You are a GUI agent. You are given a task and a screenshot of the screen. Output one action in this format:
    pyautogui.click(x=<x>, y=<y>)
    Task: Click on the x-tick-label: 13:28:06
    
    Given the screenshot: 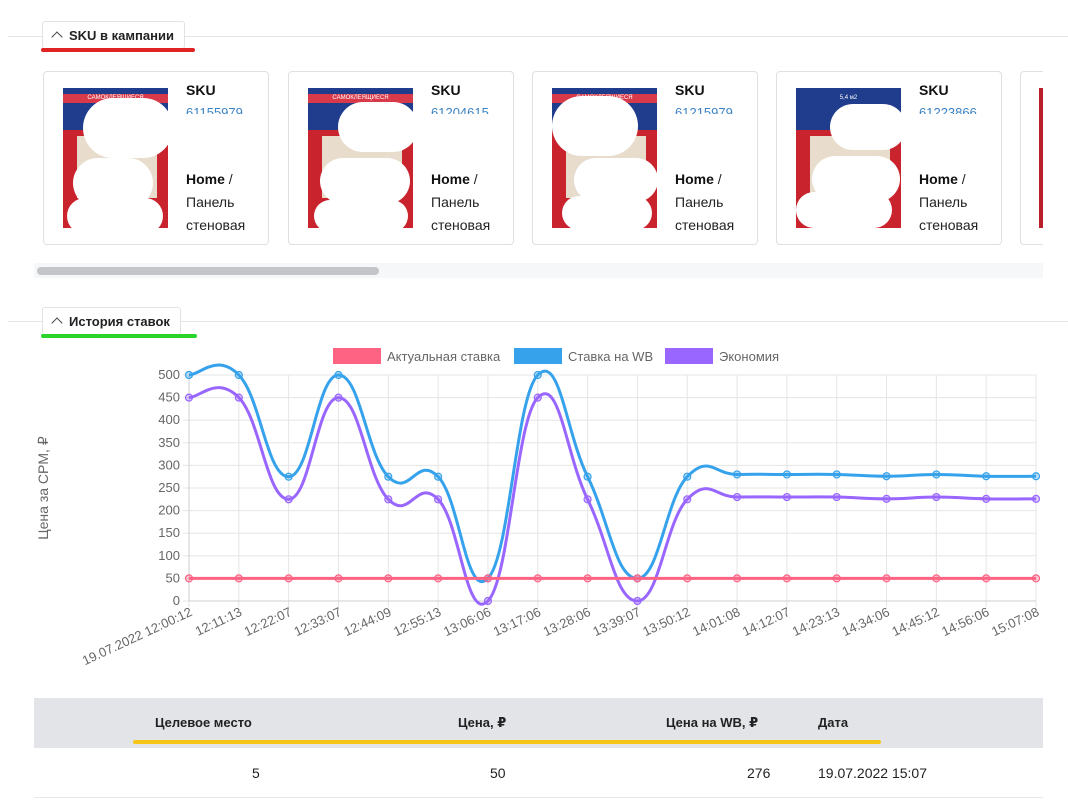 What is the action you would take?
    pyautogui.click(x=567, y=621)
    